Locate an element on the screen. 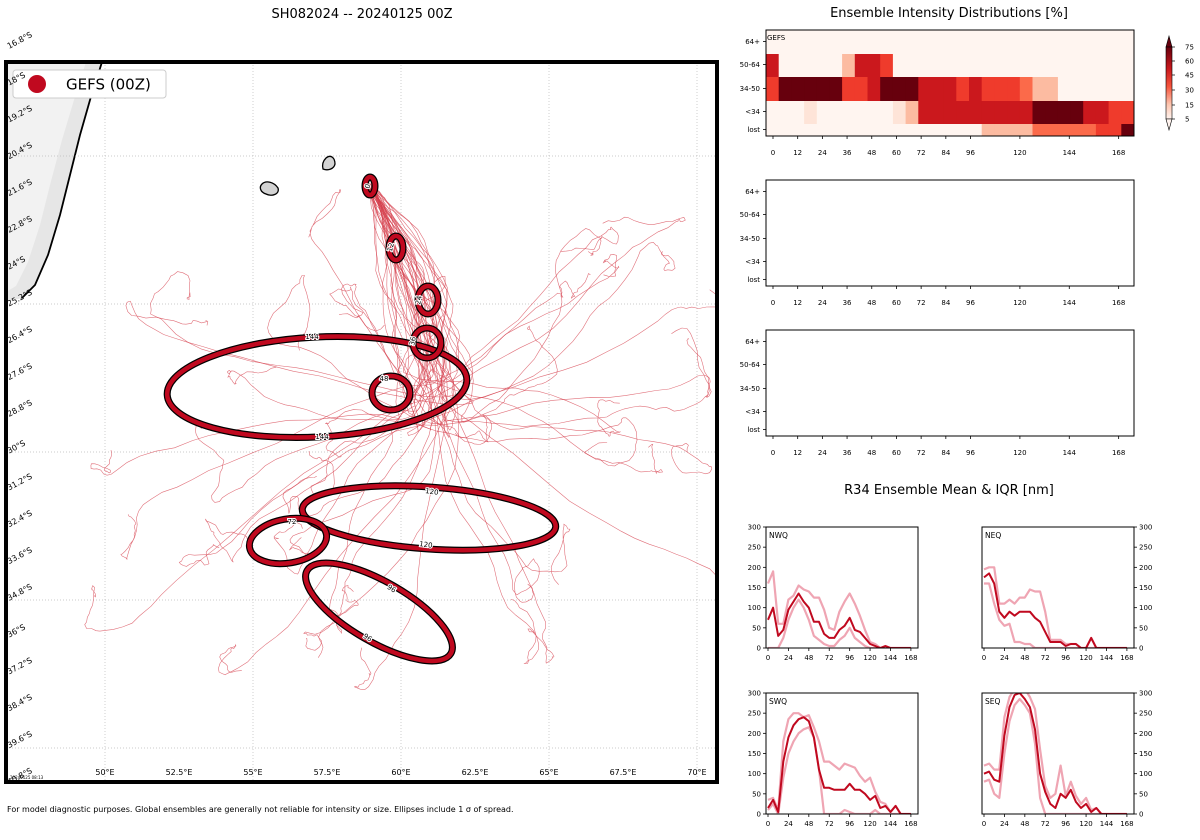 This screenshot has height=840, width=1200. quadrant-label: NEQ is located at coordinates (993, 535).